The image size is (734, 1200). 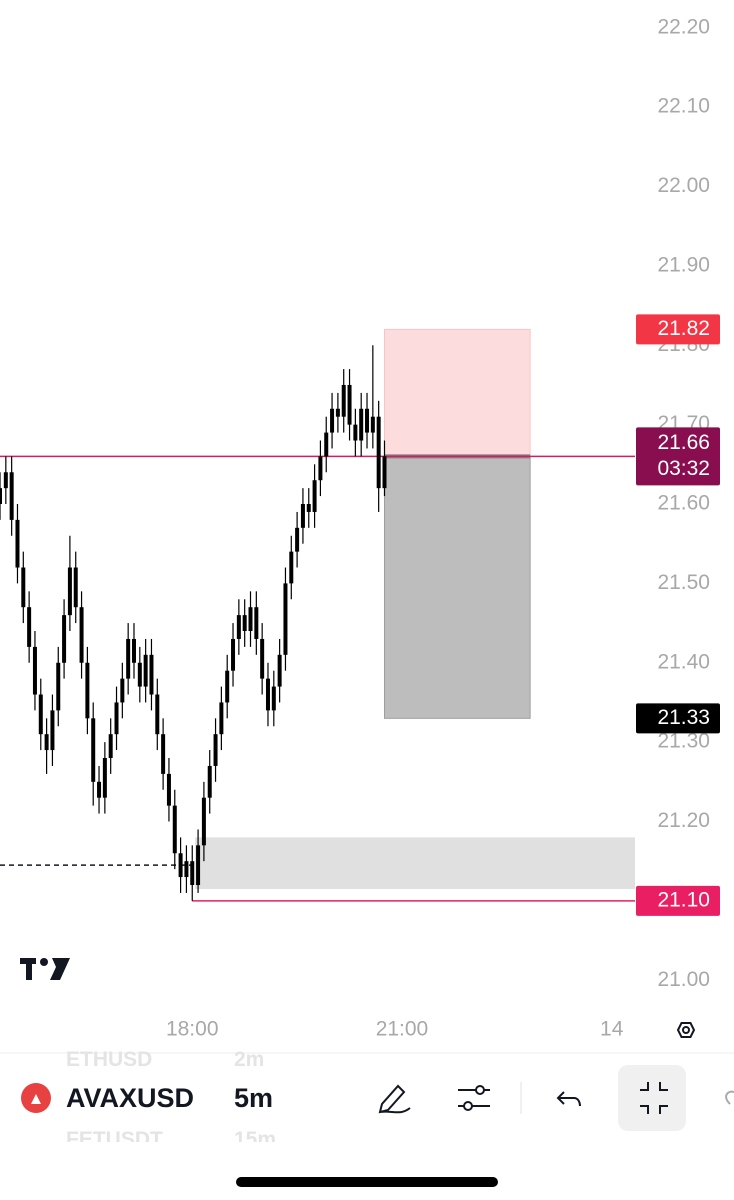 What do you see at coordinates (683, 503) in the screenshot?
I see `y-tick-label: 21.60` at bounding box center [683, 503].